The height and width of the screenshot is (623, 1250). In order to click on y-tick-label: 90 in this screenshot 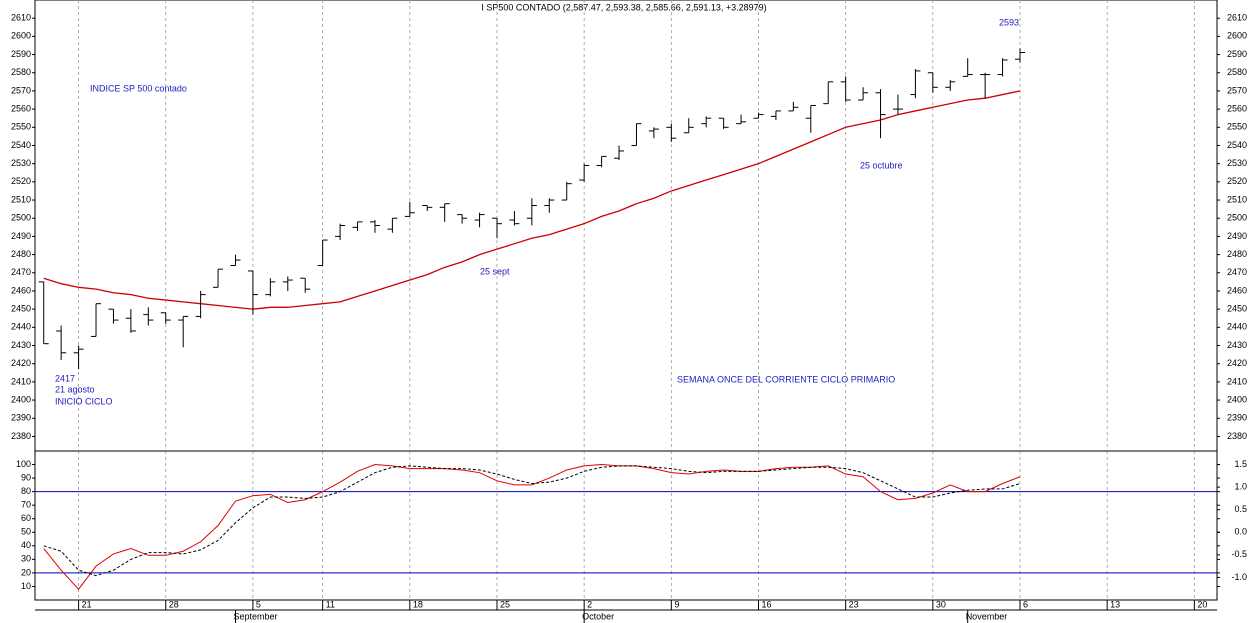, I will do `click(26, 477)`.